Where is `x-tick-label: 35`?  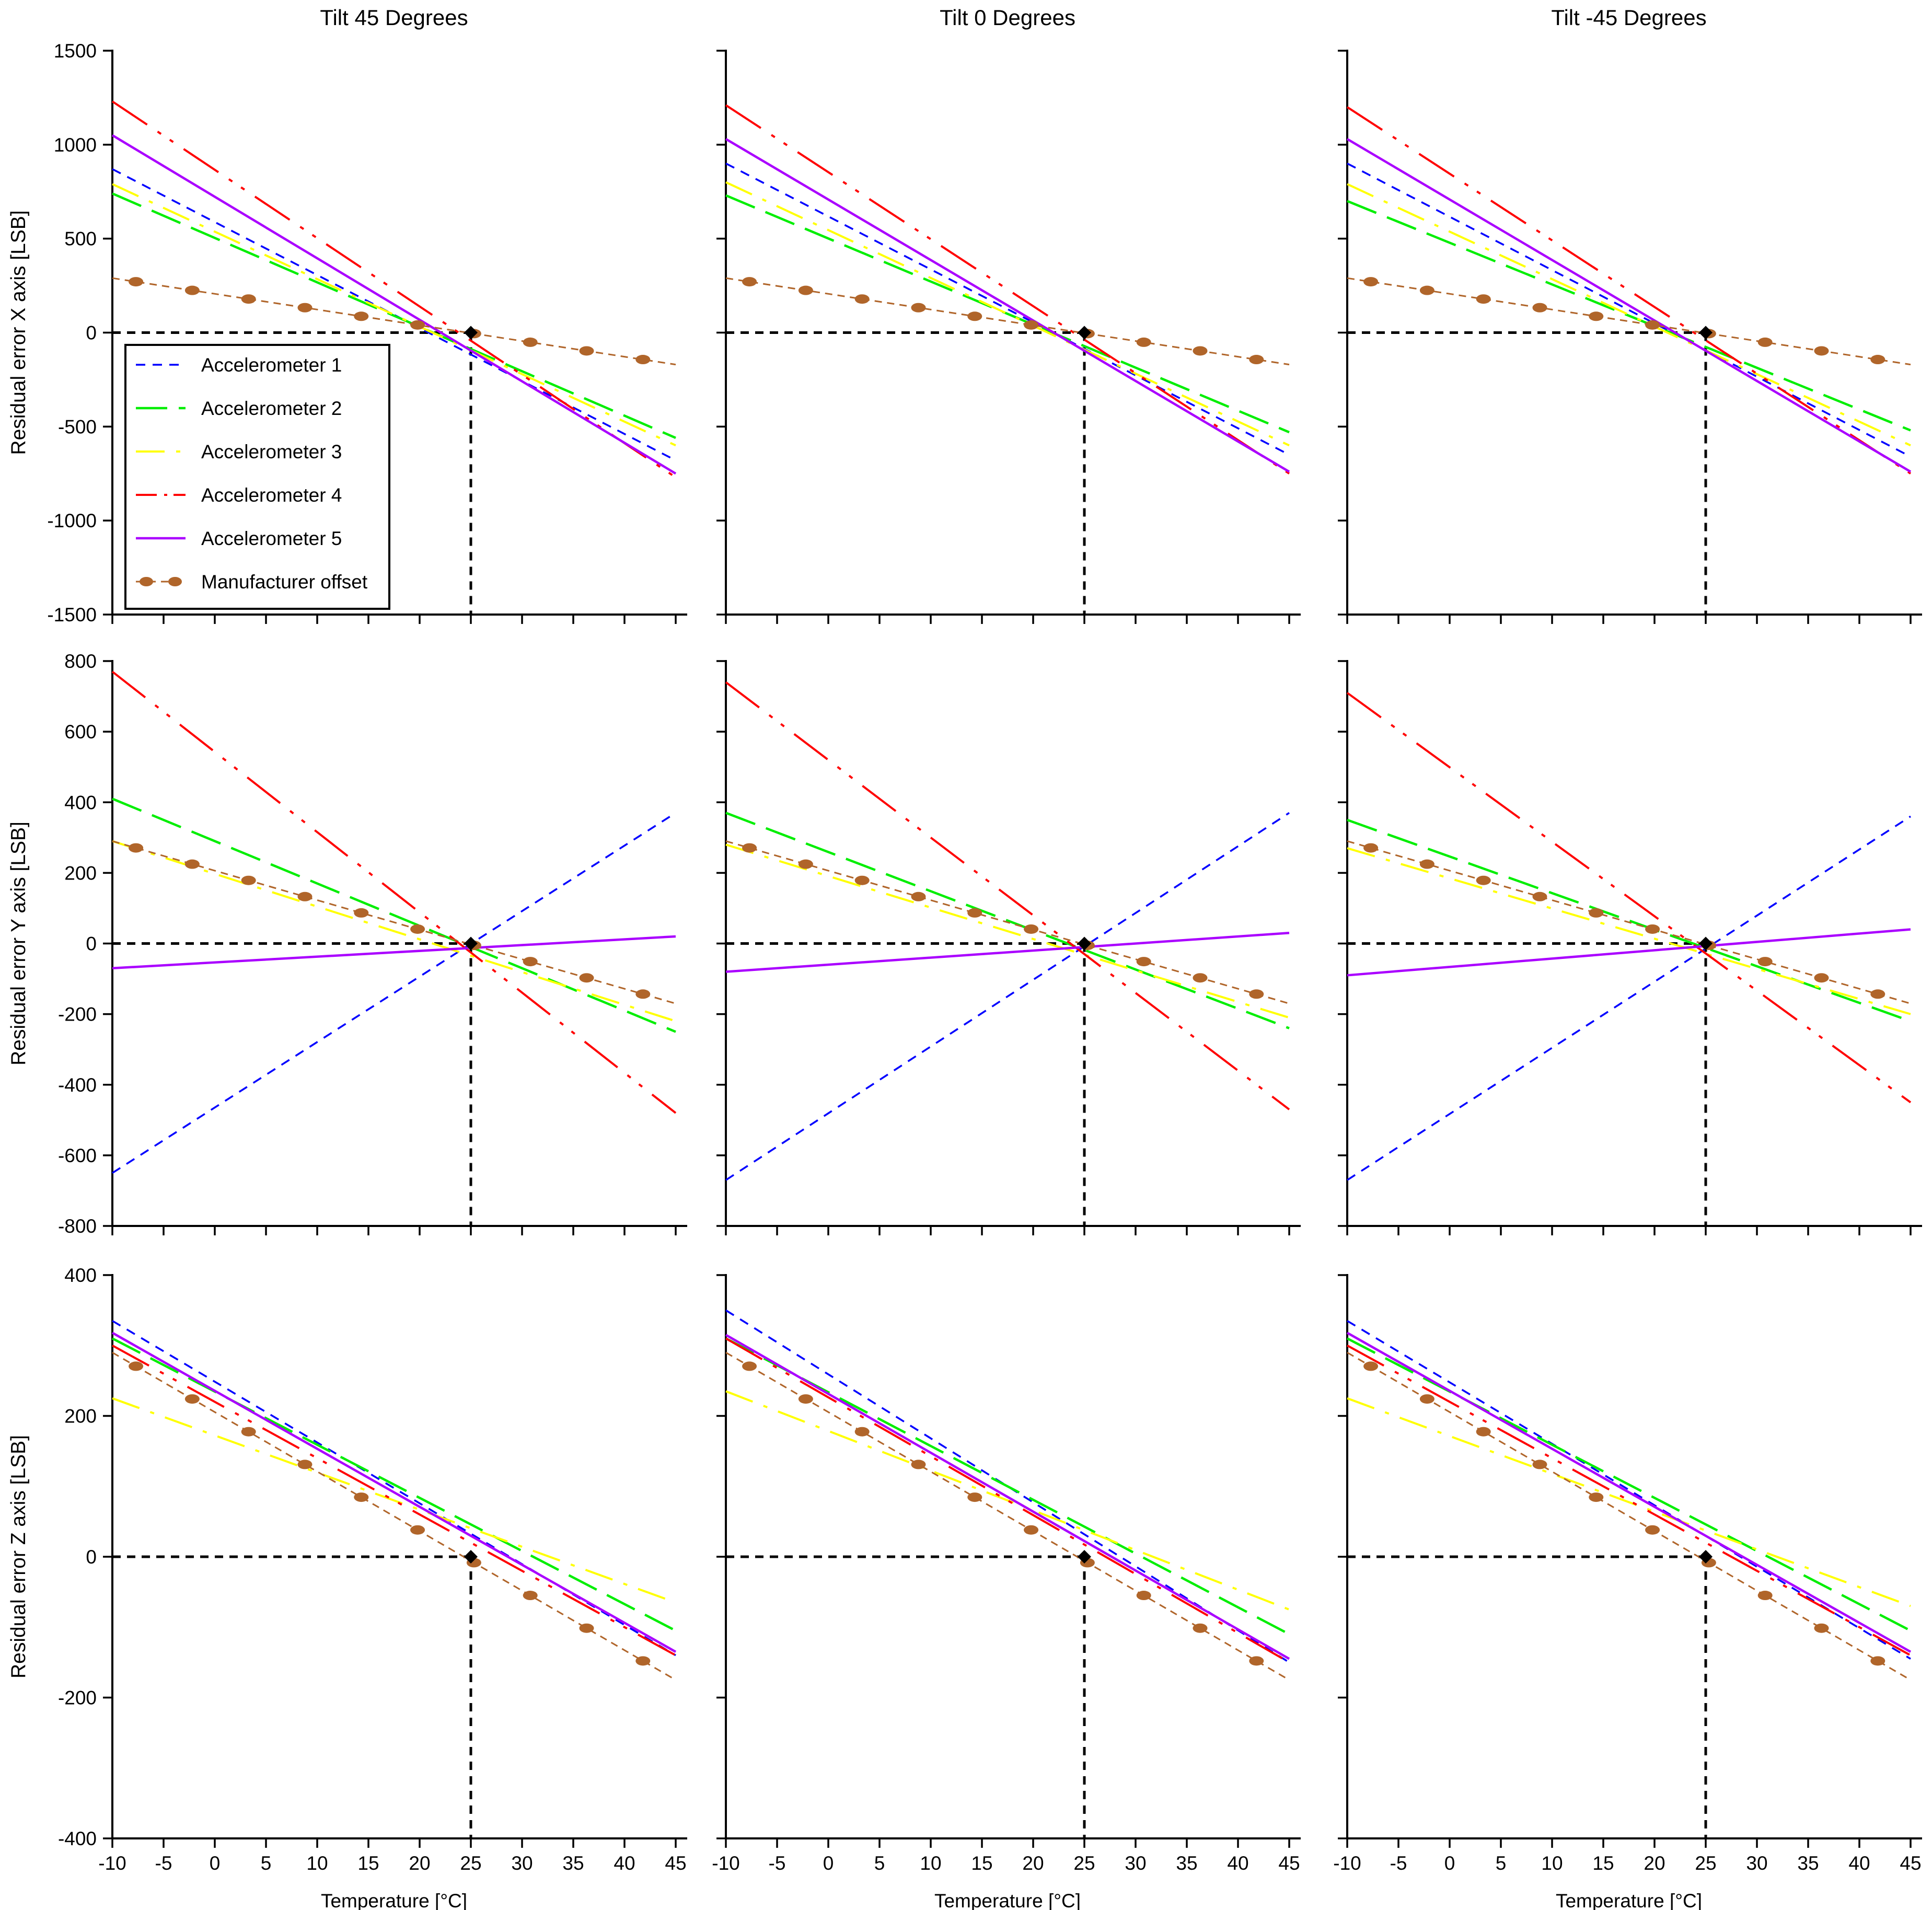
x-tick-label: 35 is located at coordinates (1808, 1864).